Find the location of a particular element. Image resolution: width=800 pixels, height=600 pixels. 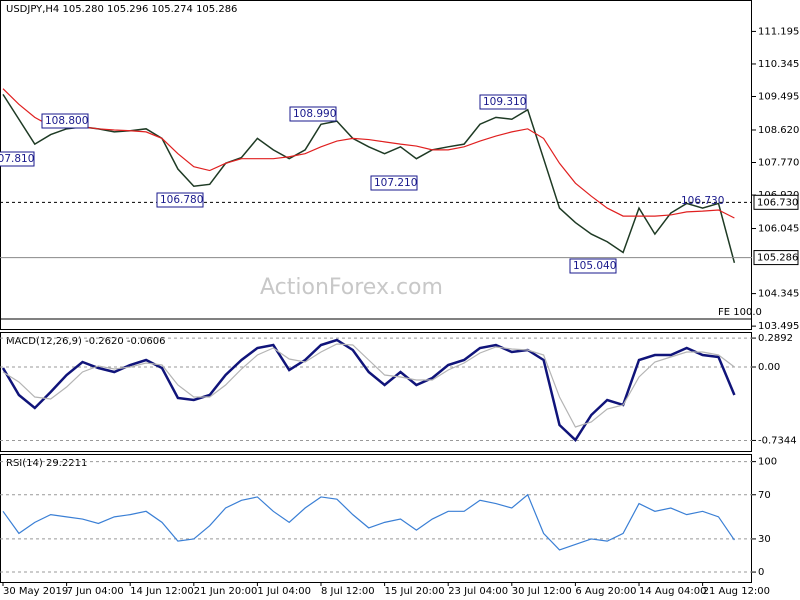

x-tick-label: 1 Jul 04:00 is located at coordinates (284, 591).